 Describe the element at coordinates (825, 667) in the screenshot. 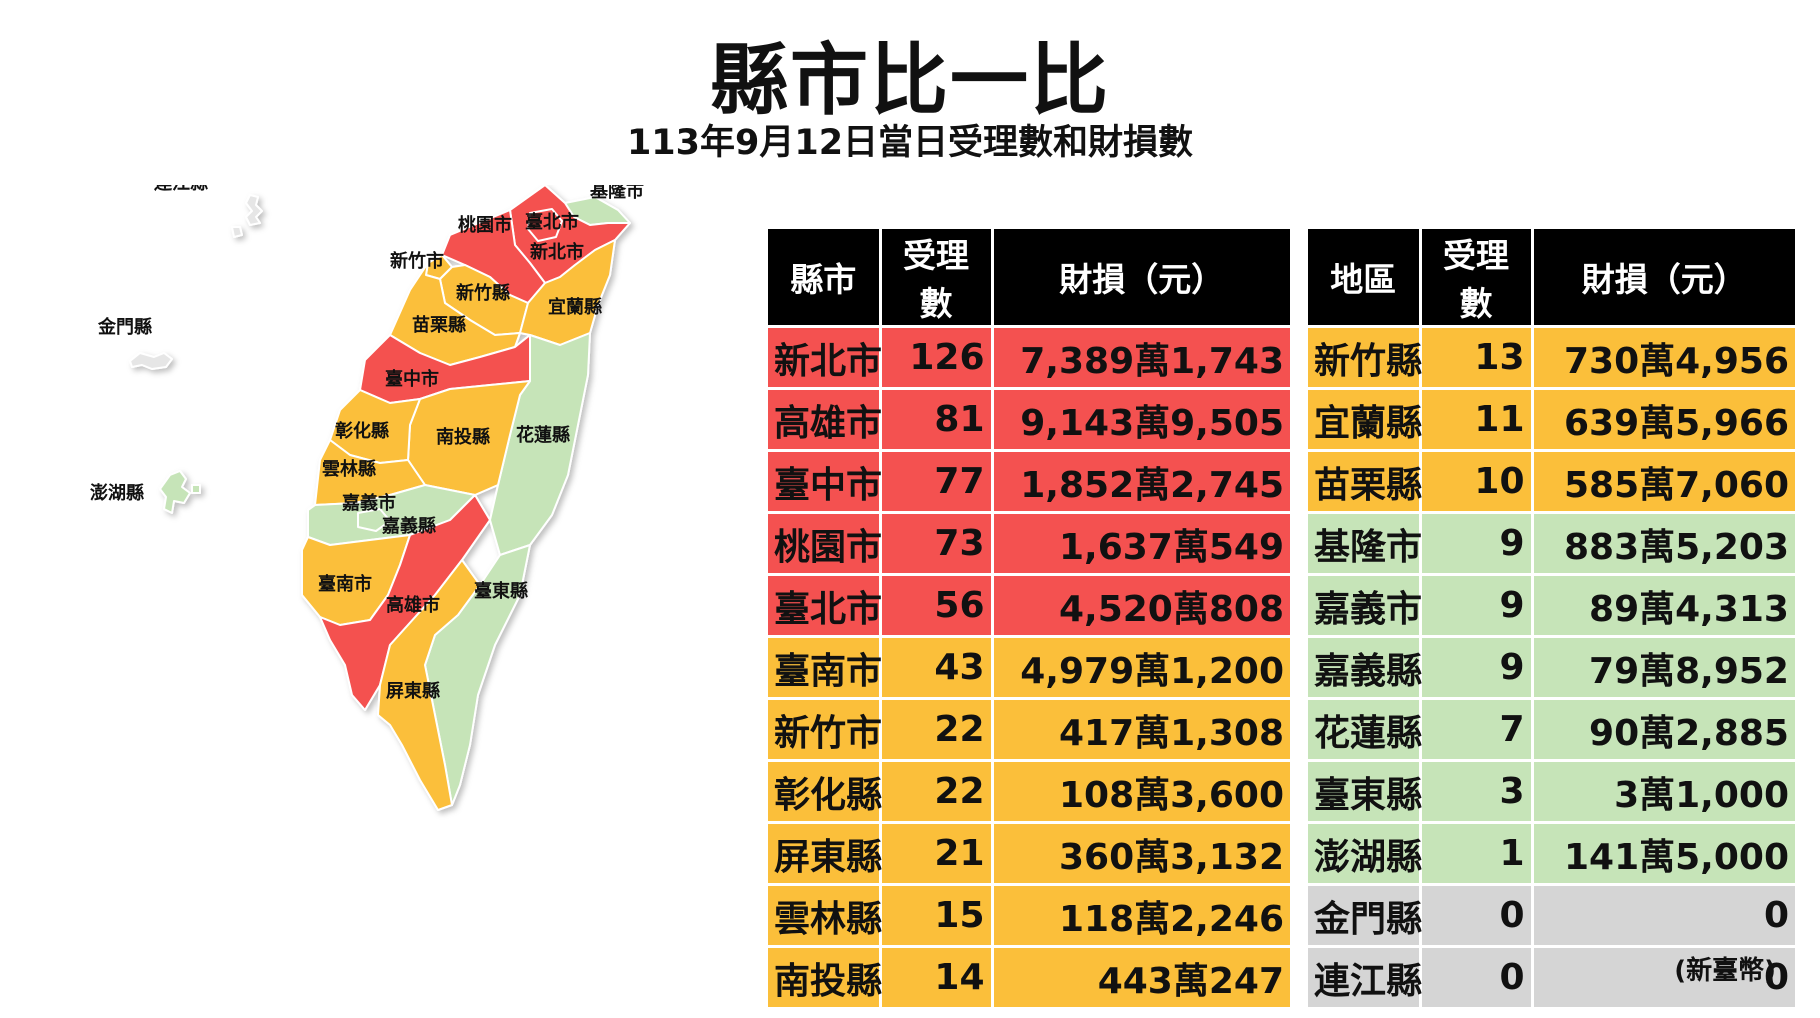

I see `county-name: 臺南市` at that location.